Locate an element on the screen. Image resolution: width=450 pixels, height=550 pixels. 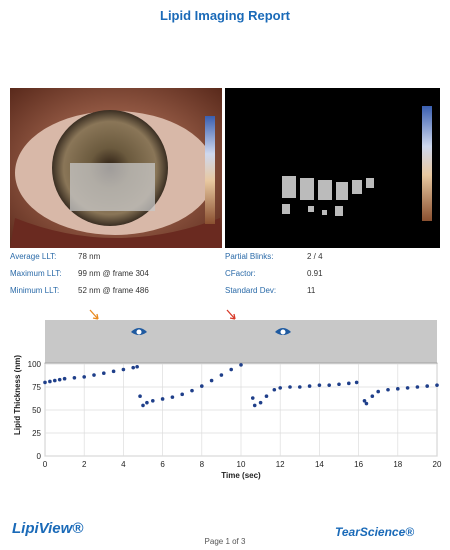
stat-value: 52 nm @ frame 486 is located at coordinates (113, 290).